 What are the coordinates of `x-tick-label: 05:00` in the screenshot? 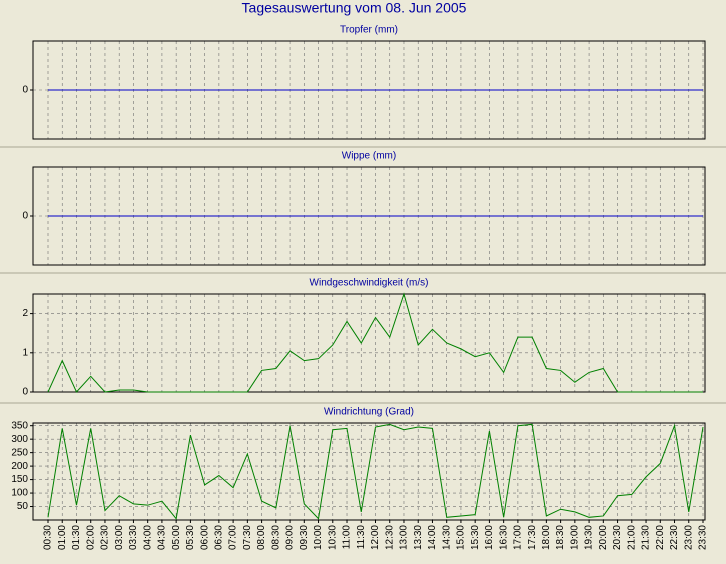 It's located at (176, 537).